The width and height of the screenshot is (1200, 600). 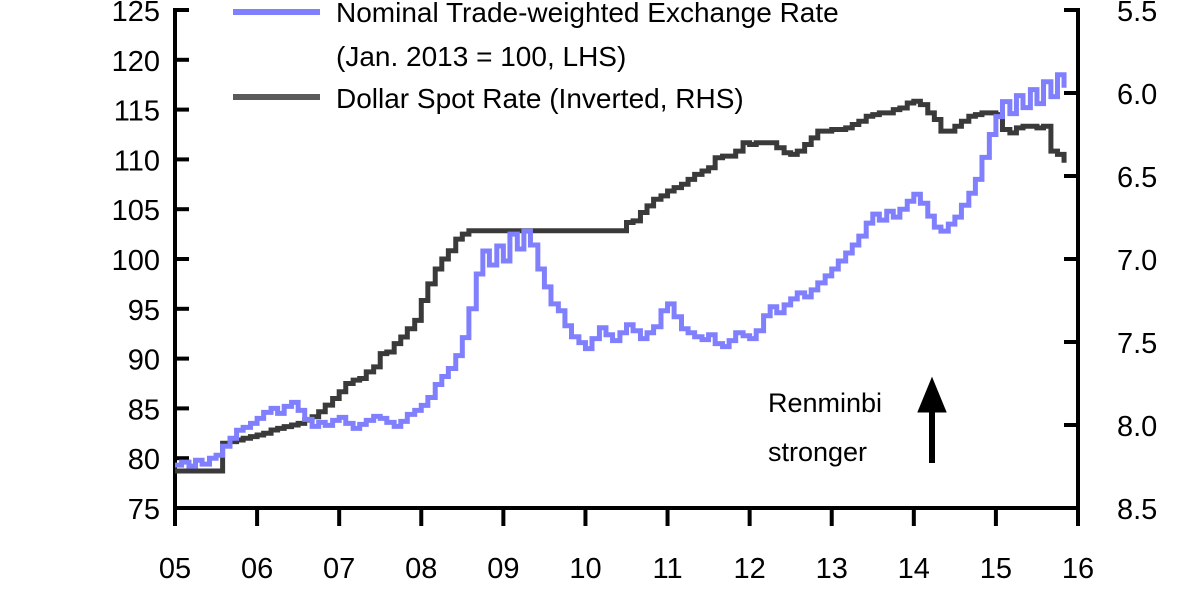 I want to click on left-tick-label: 90, so click(x=144, y=361).